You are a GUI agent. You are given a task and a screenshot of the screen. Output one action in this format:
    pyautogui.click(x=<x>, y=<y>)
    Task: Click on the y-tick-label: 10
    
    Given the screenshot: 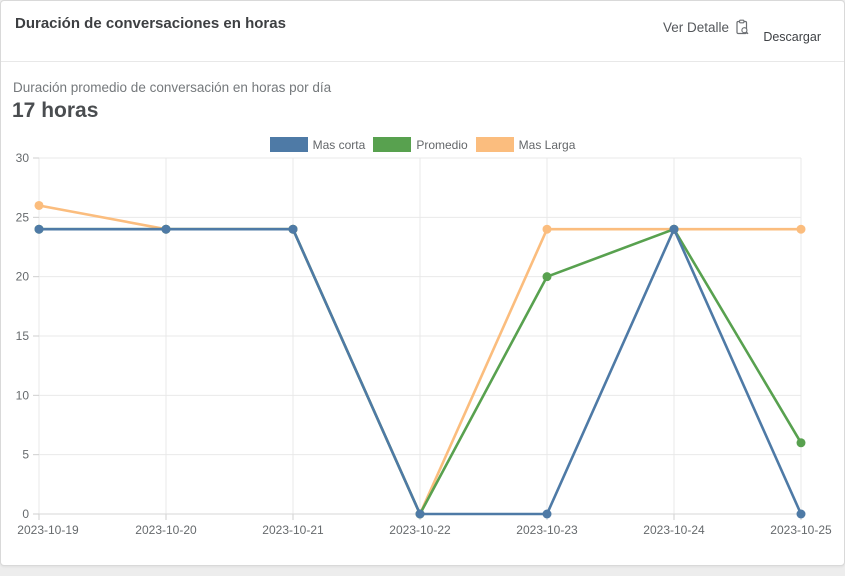 What is the action you would take?
    pyautogui.click(x=23, y=395)
    